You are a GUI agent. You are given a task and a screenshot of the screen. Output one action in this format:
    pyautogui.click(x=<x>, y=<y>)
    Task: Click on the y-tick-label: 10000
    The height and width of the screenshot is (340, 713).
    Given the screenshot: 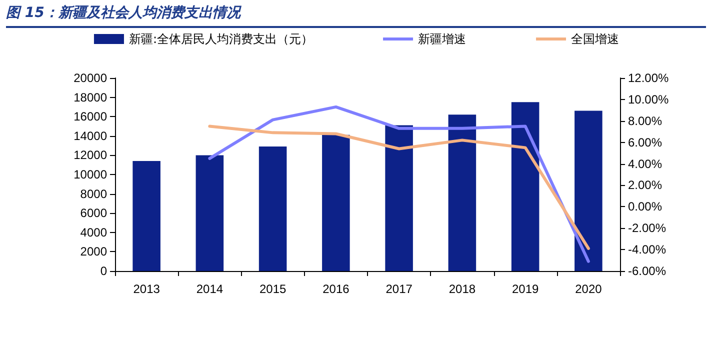 What is the action you would take?
    pyautogui.click(x=91, y=175)
    